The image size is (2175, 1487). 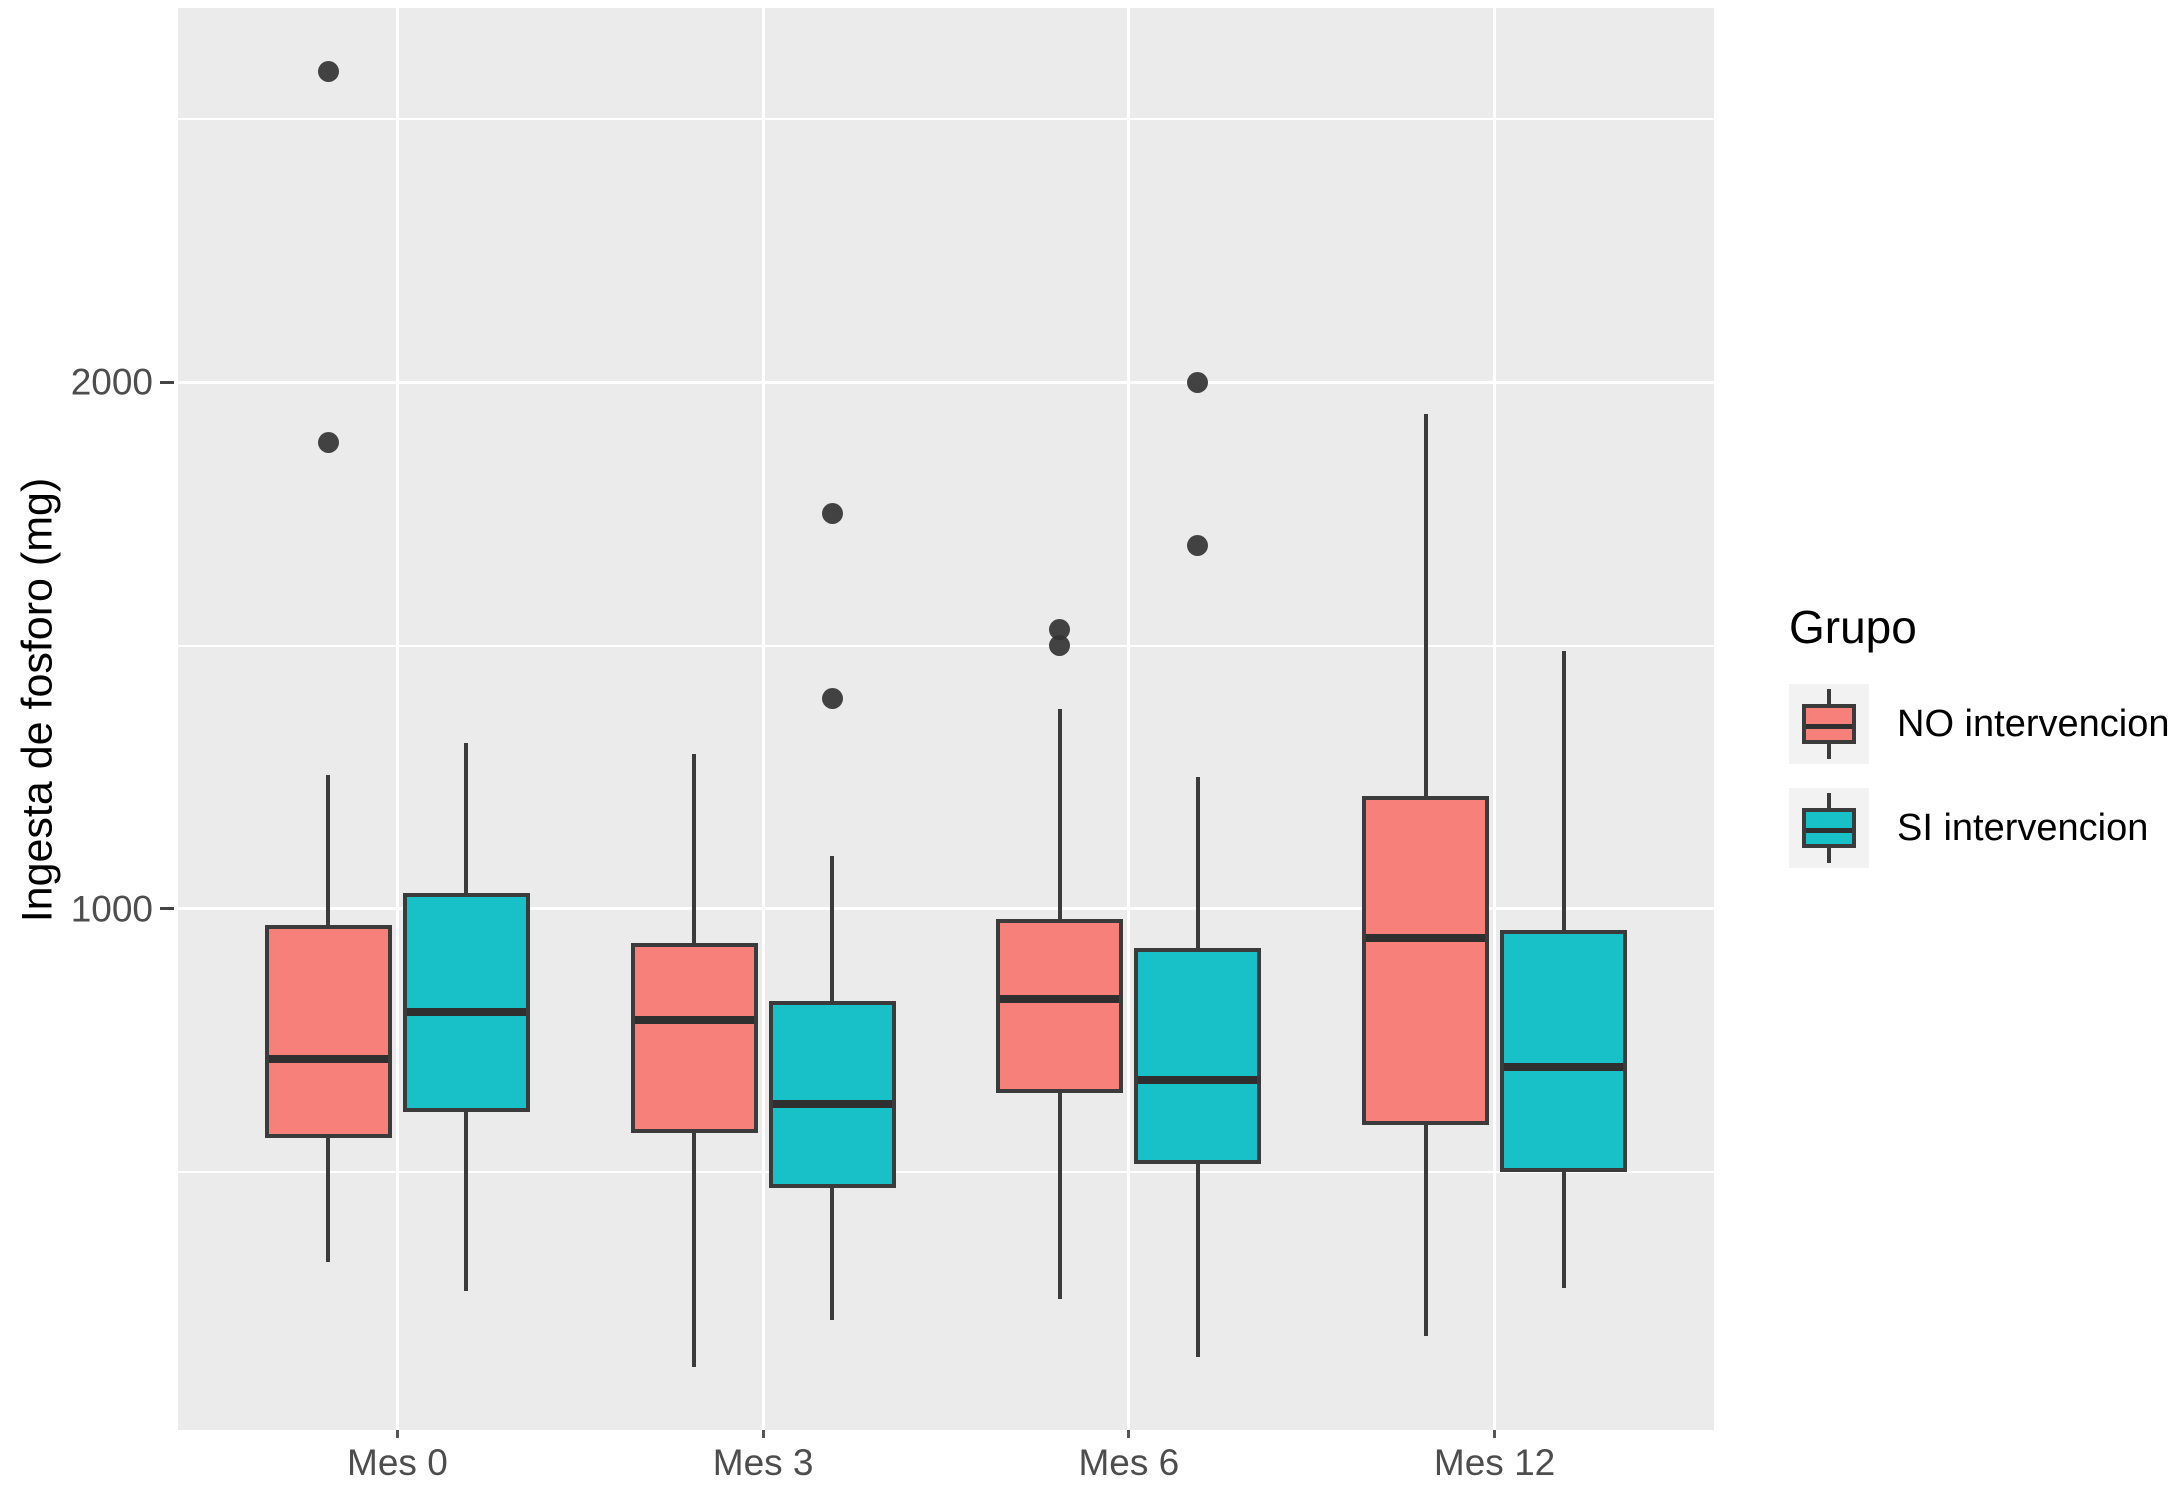 I want to click on legend-label: SI intervencion, so click(x=2023, y=827).